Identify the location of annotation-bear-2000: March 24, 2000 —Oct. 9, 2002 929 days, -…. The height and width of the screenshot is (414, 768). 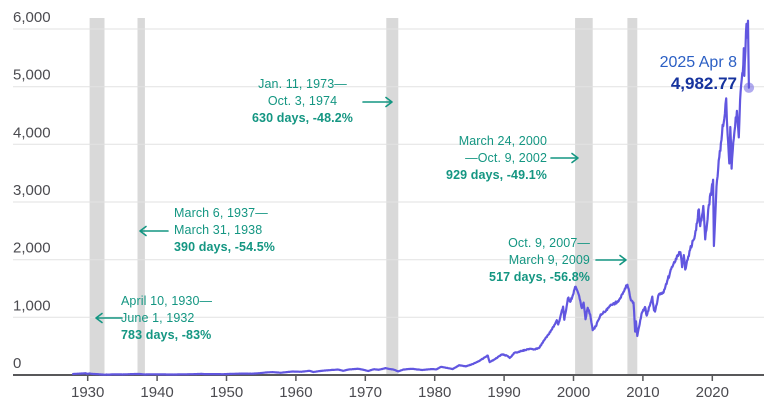
(488, 158).